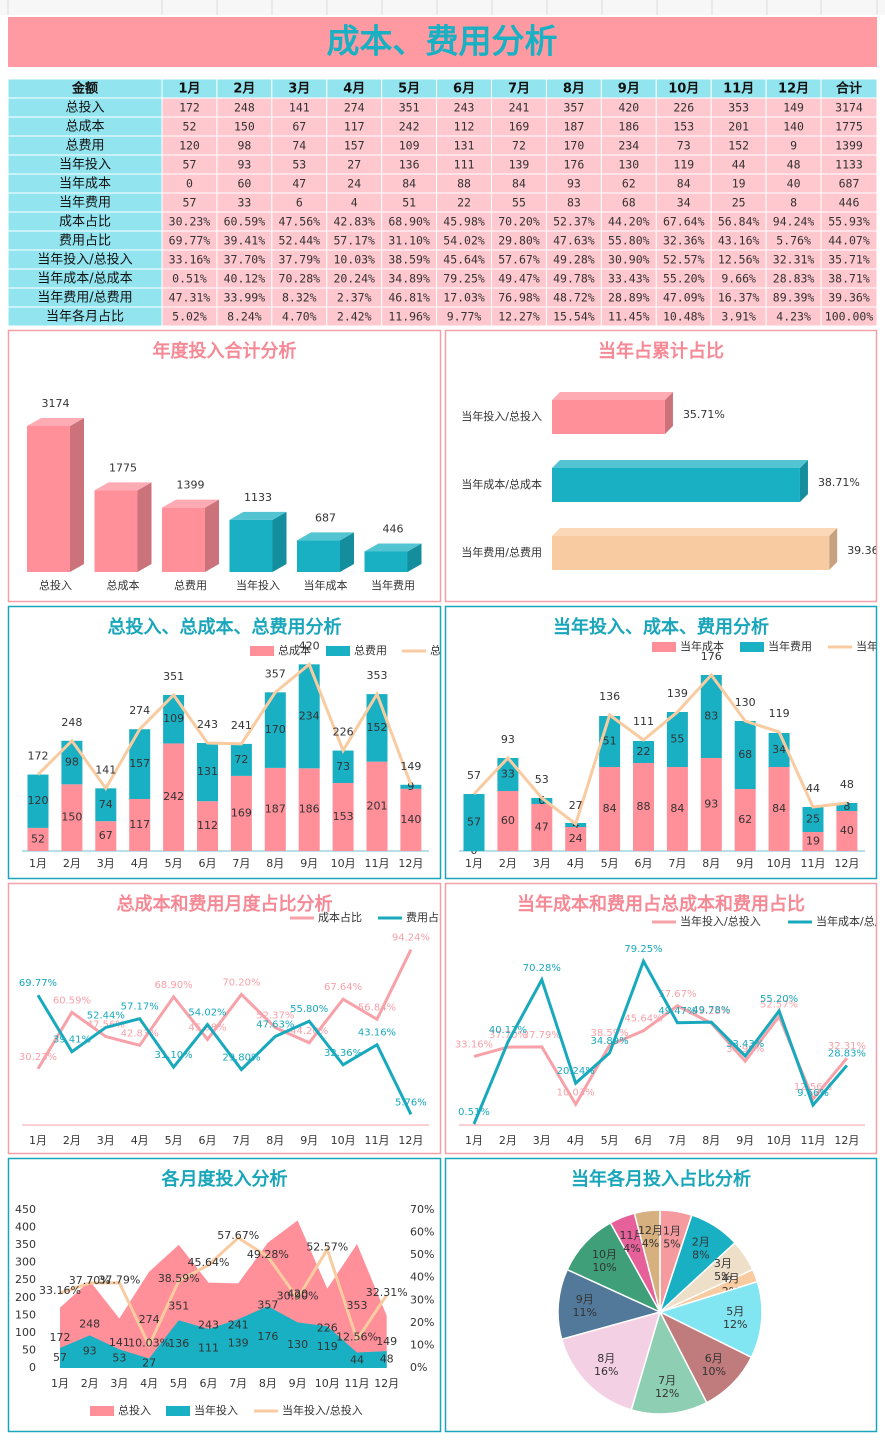 The image size is (885, 1444). Describe the element at coordinates (611, 1360) in the screenshot. I see `pie-slice` at that location.